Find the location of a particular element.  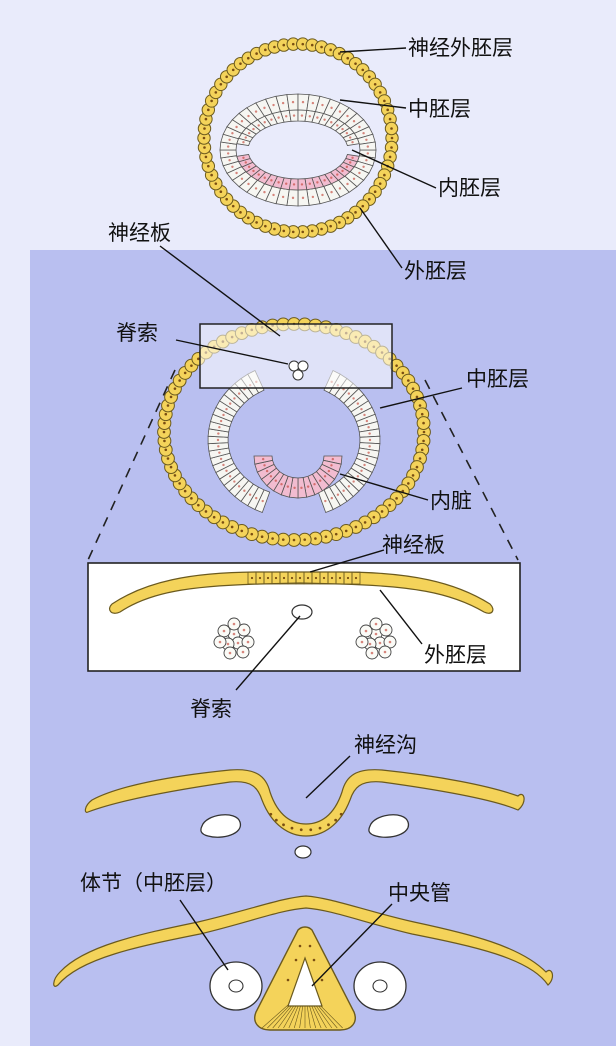

label-endoderm: 内胚层 is located at coordinates (469, 188).